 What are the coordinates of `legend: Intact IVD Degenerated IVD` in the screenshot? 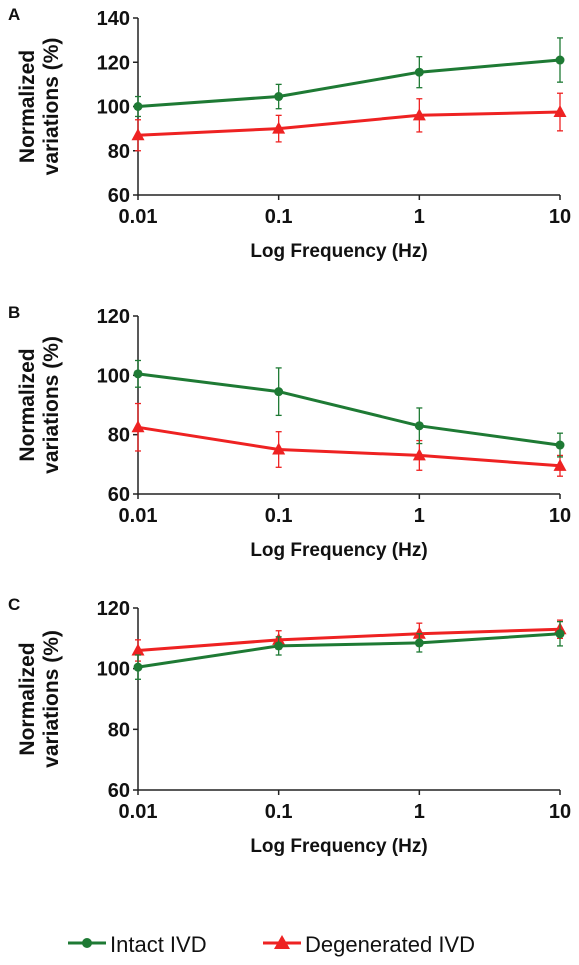 It's located at (271, 944).